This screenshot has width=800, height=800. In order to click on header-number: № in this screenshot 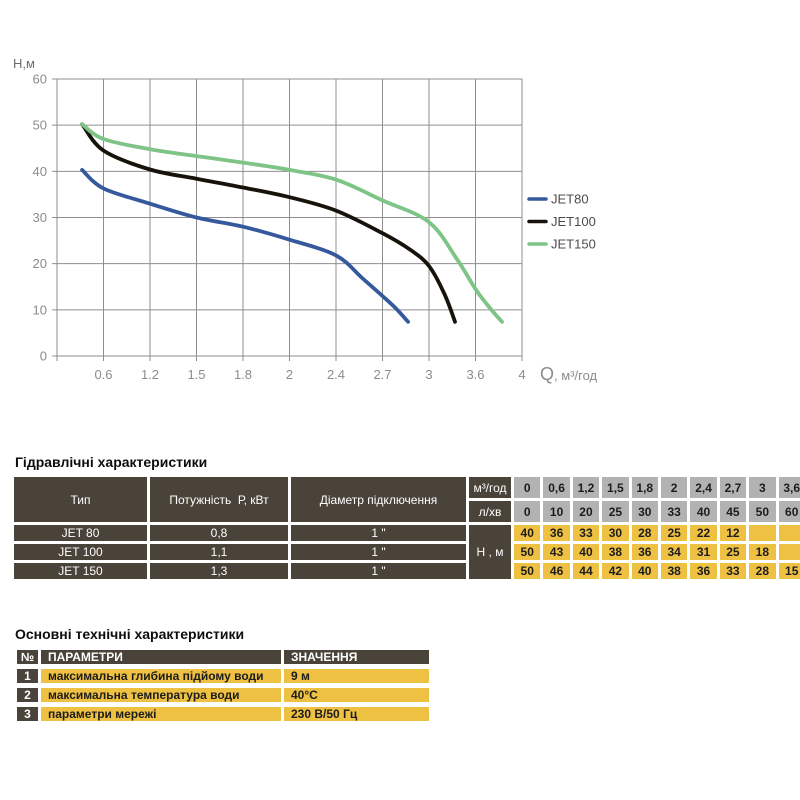, I will do `click(27, 657)`.